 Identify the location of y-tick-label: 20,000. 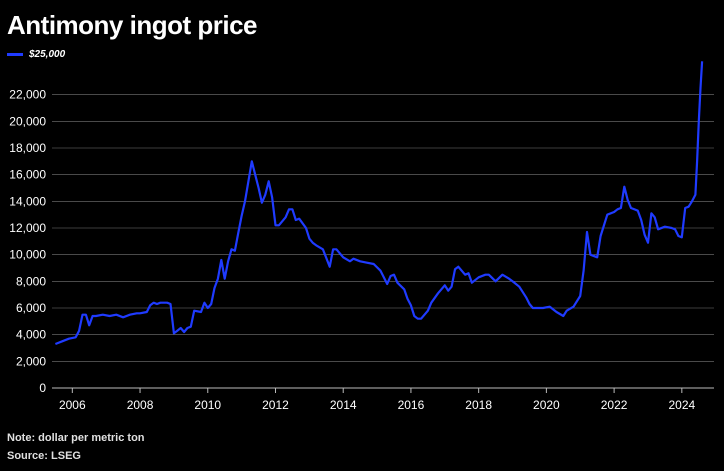
(27, 121).